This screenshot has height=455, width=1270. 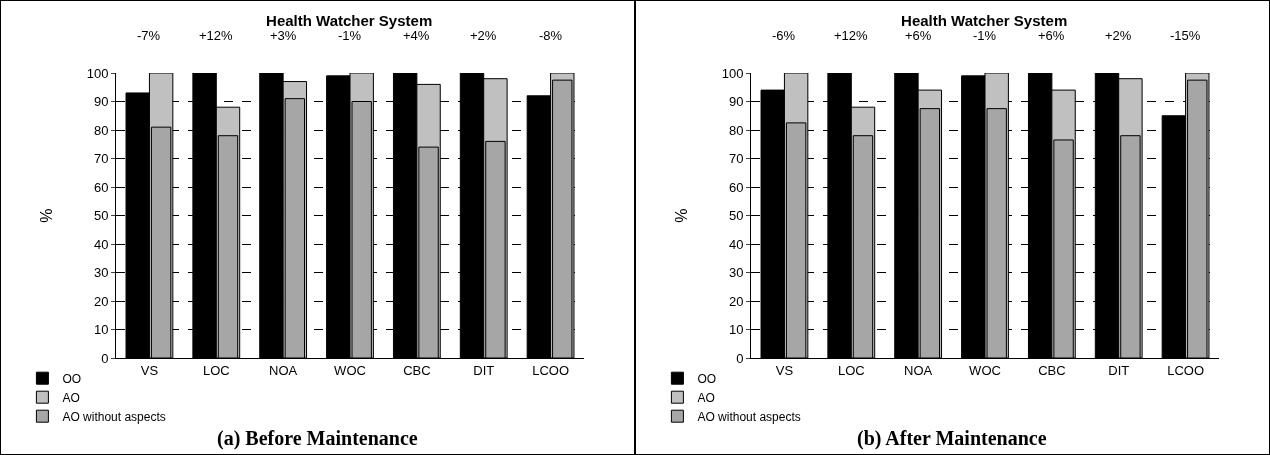 What do you see at coordinates (317, 438) in the screenshot?
I see `text: (a) Before Maintenance` at bounding box center [317, 438].